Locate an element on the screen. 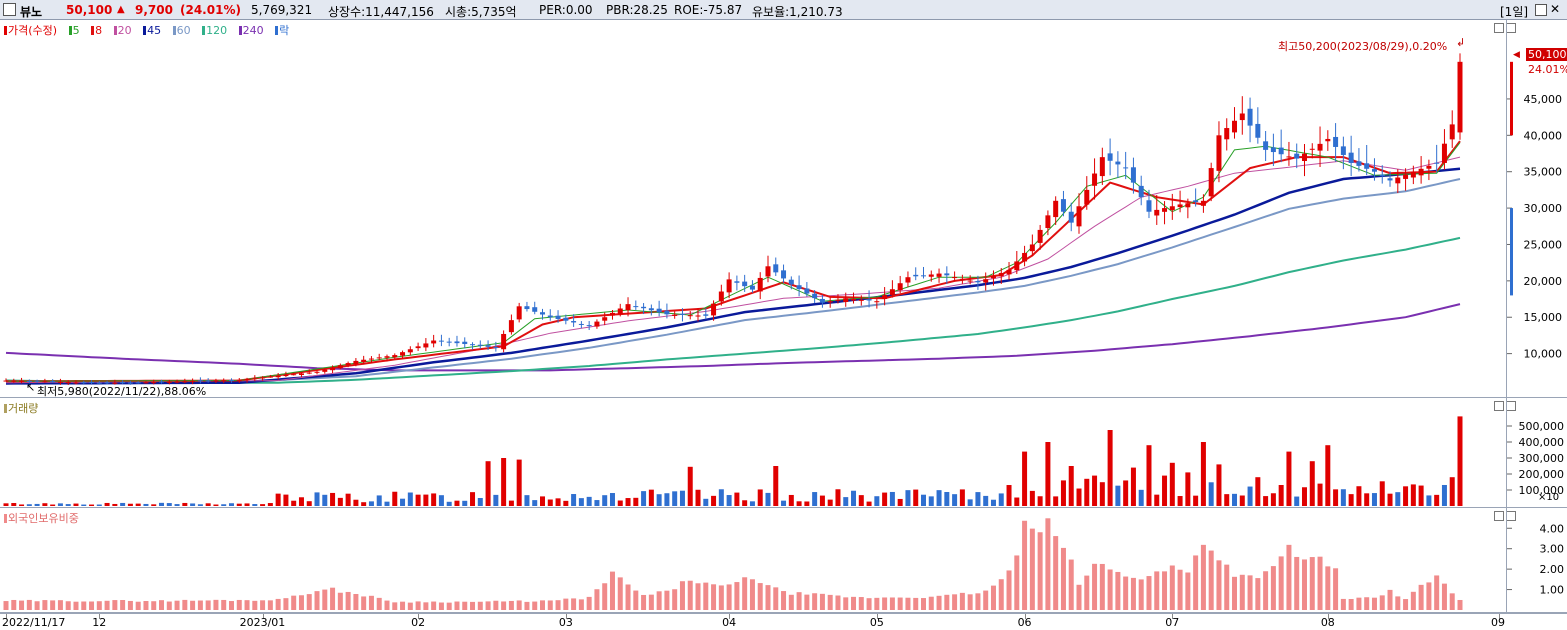 This screenshot has height=630, width=1567. legend-down: 락 is located at coordinates (284, 30).